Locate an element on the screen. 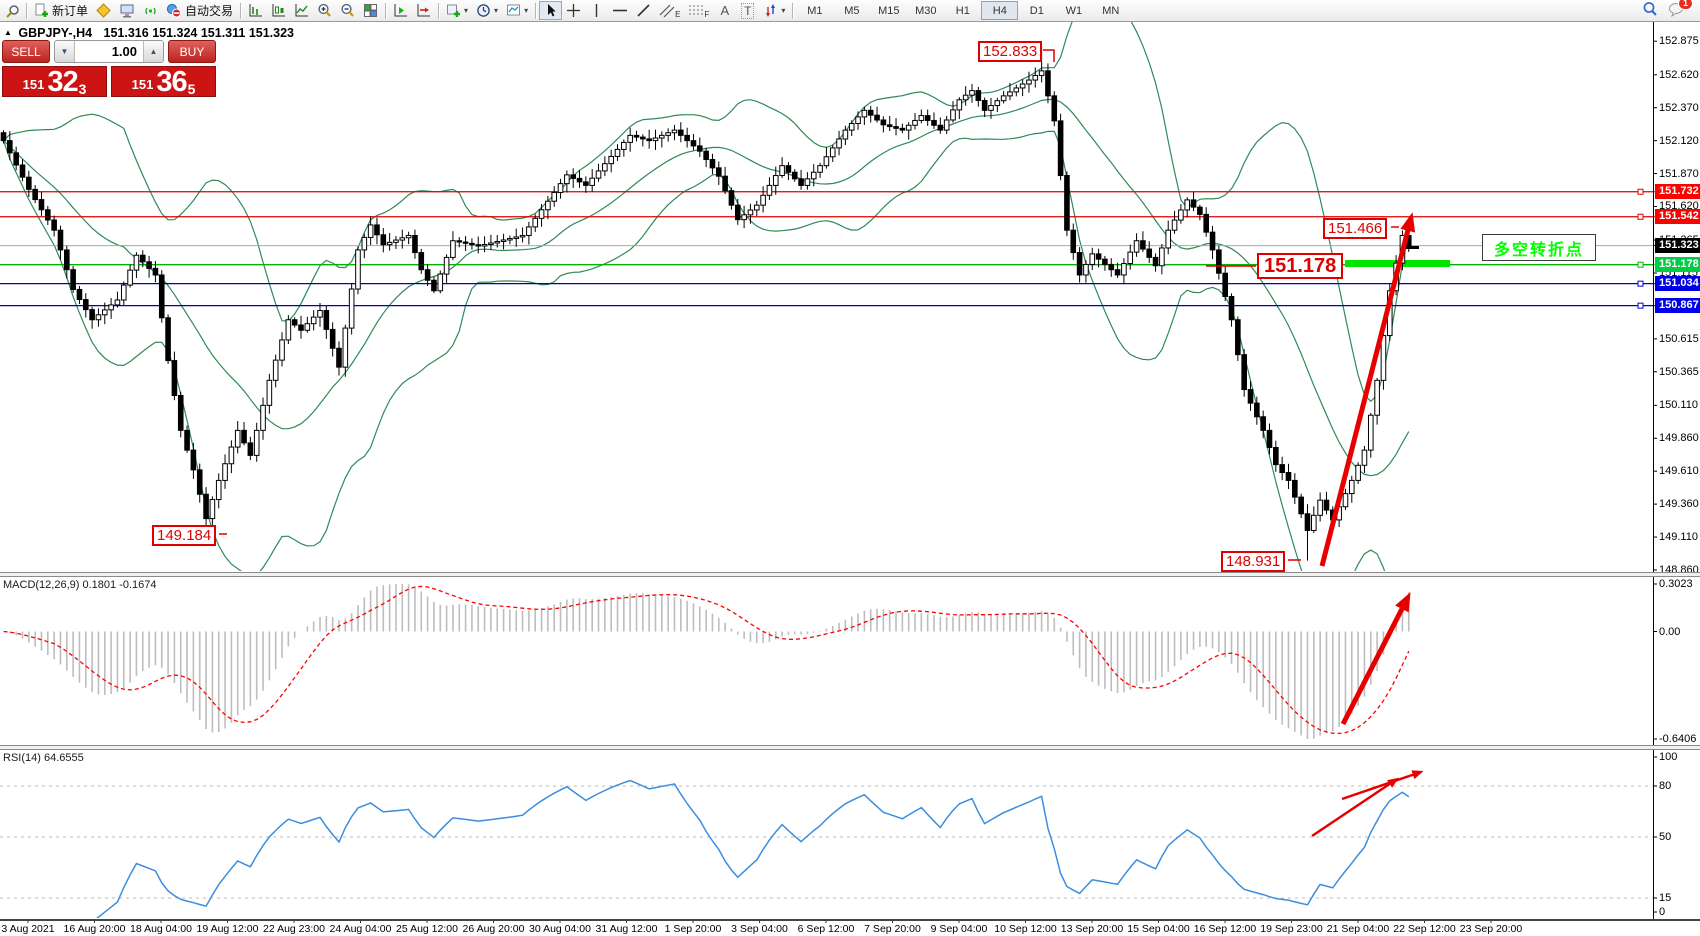  new-order-button: 新订单 is located at coordinates (61, 10).